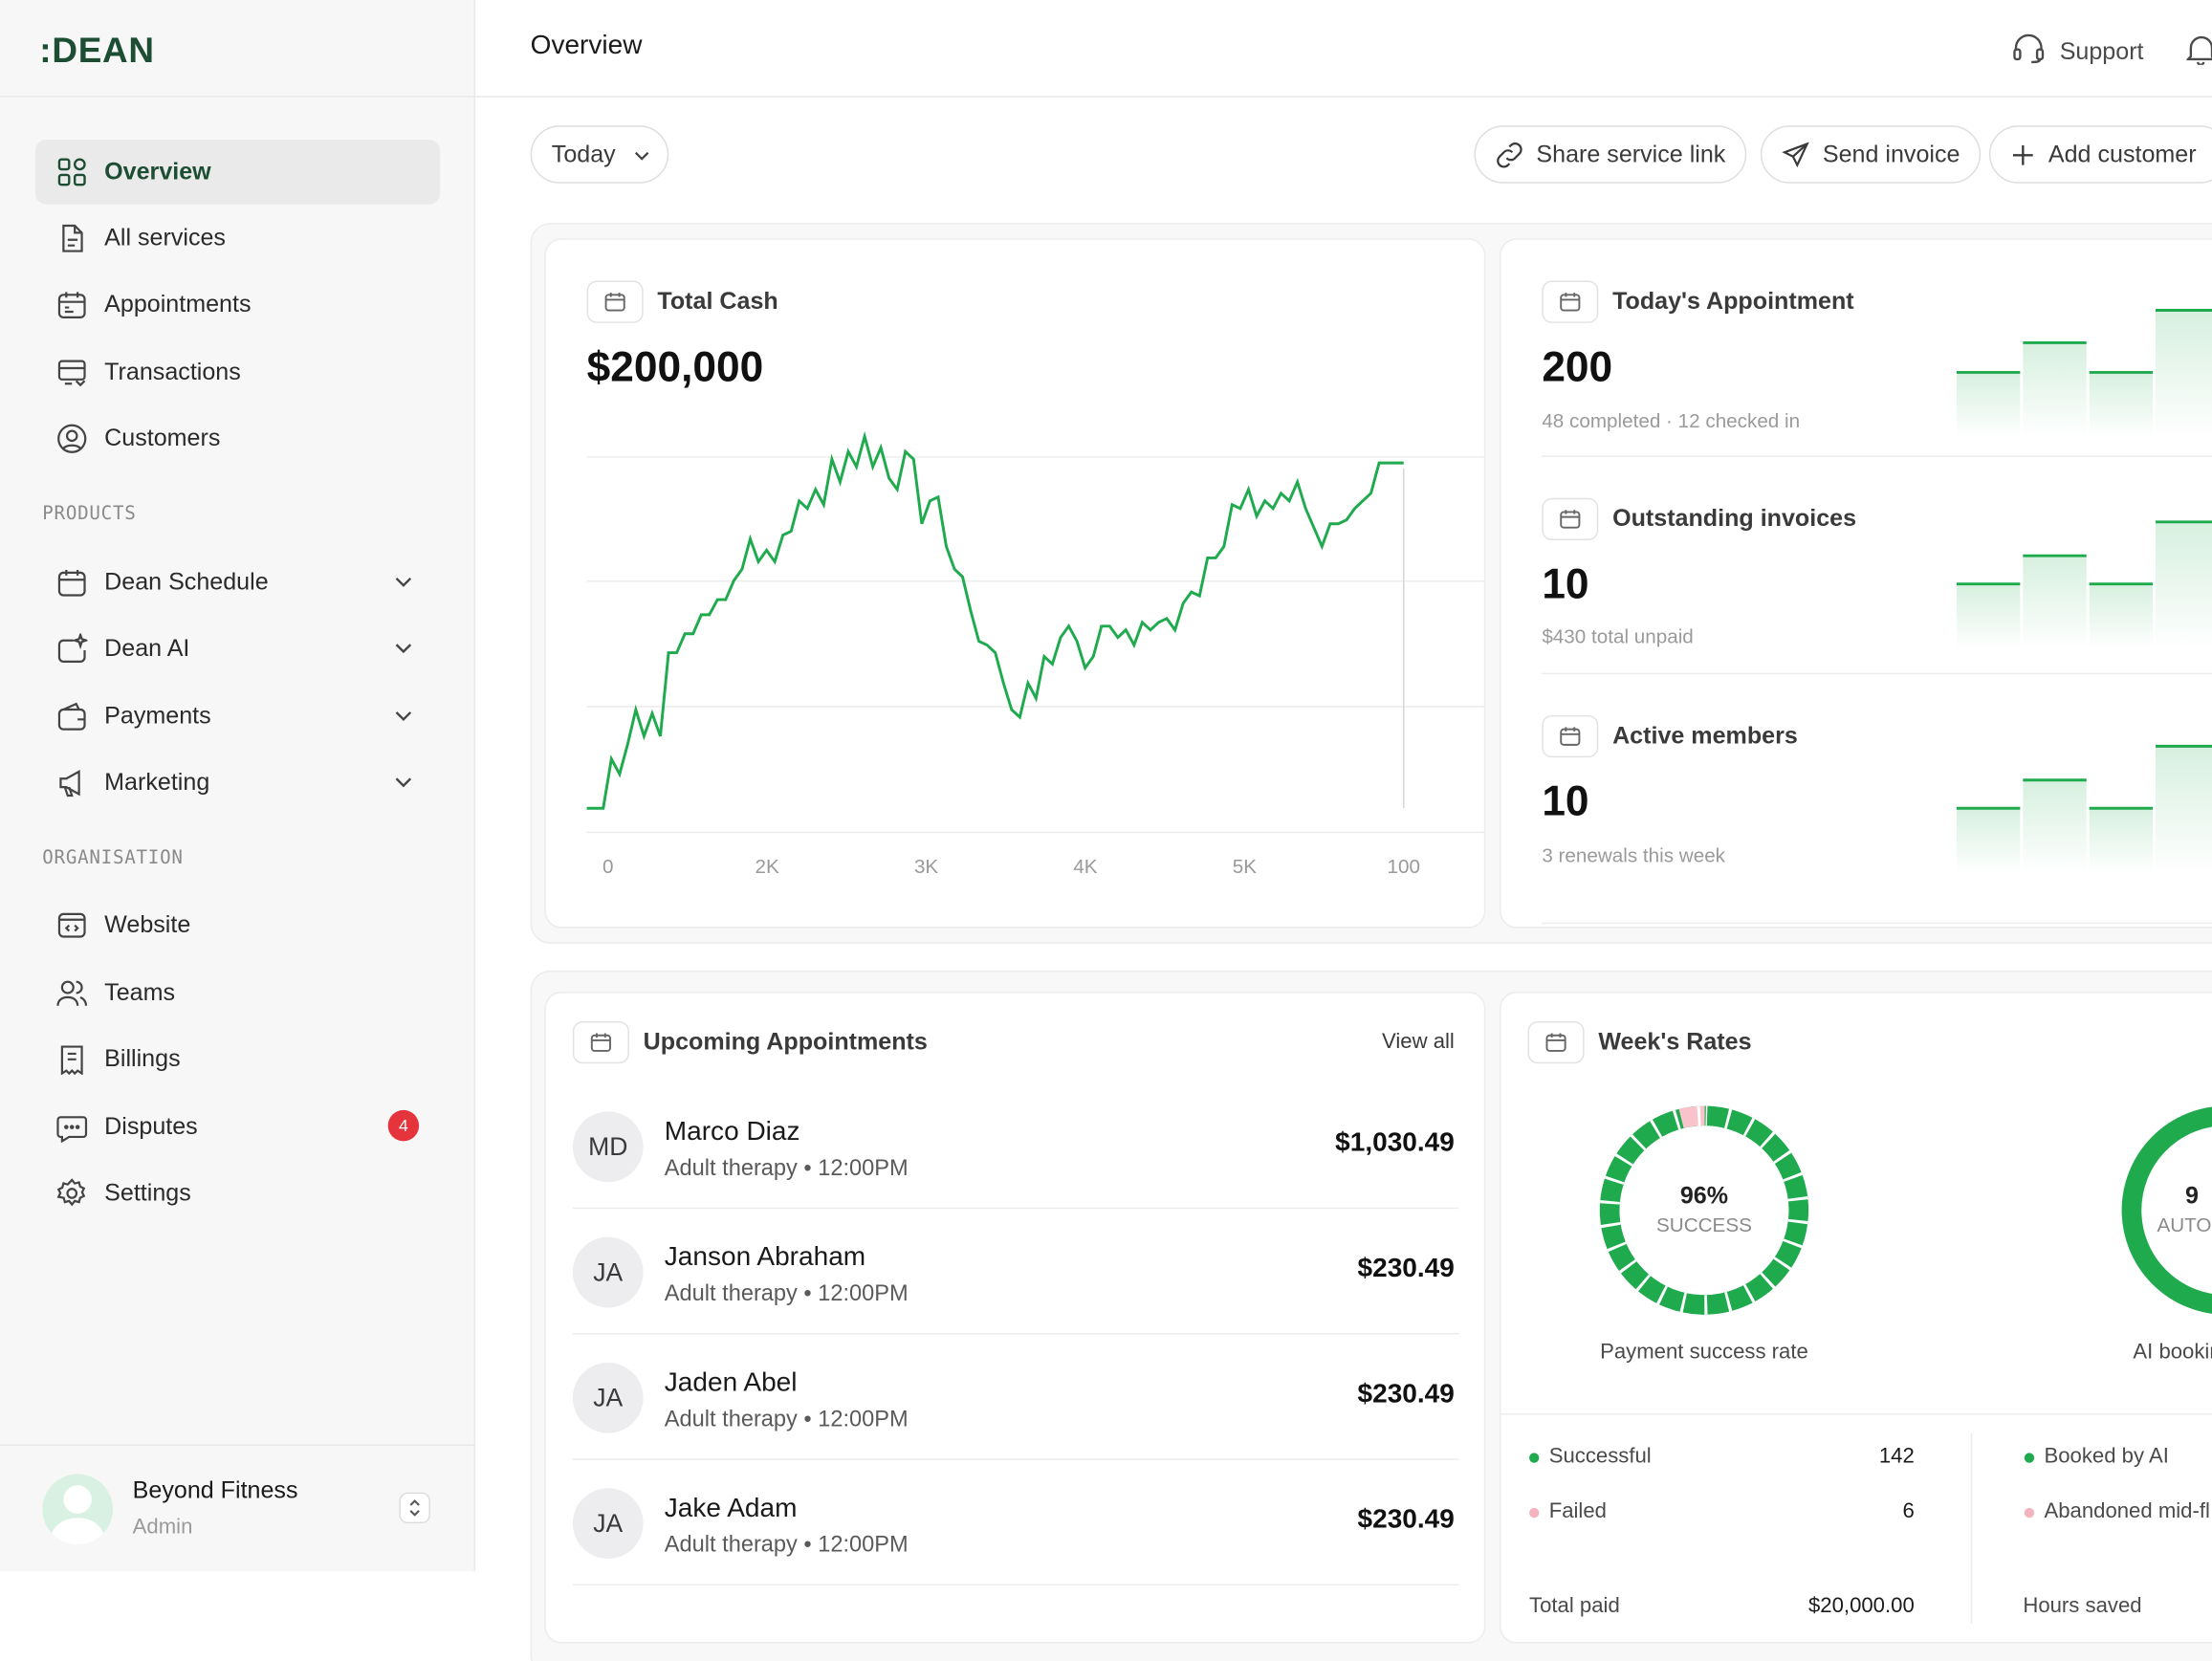 This screenshot has height=1661, width=2212. I want to click on sidebar-item-label: Appointments, so click(178, 303).